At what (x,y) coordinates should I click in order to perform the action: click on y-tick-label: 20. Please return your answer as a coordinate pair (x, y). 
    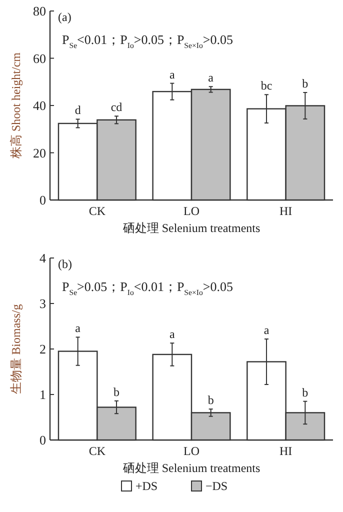
    Looking at the image, I should click on (39, 152).